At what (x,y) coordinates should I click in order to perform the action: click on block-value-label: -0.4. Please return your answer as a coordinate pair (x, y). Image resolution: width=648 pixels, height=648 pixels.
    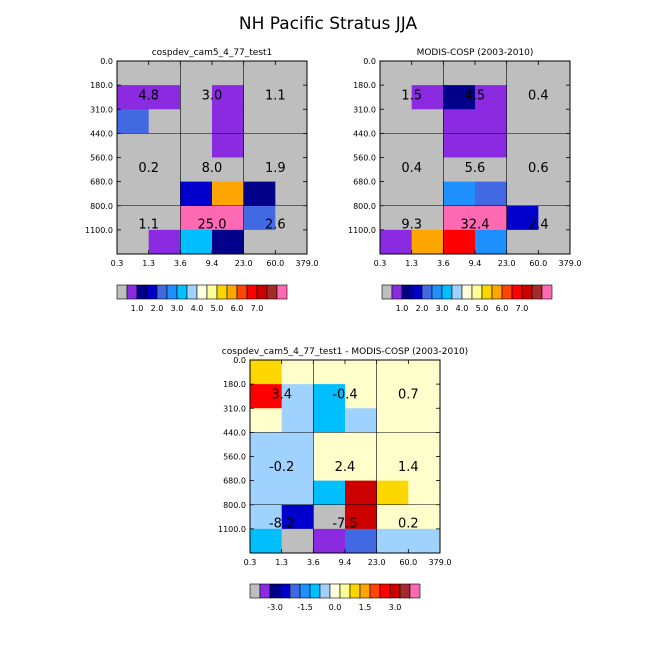
    Looking at the image, I should click on (344, 394).